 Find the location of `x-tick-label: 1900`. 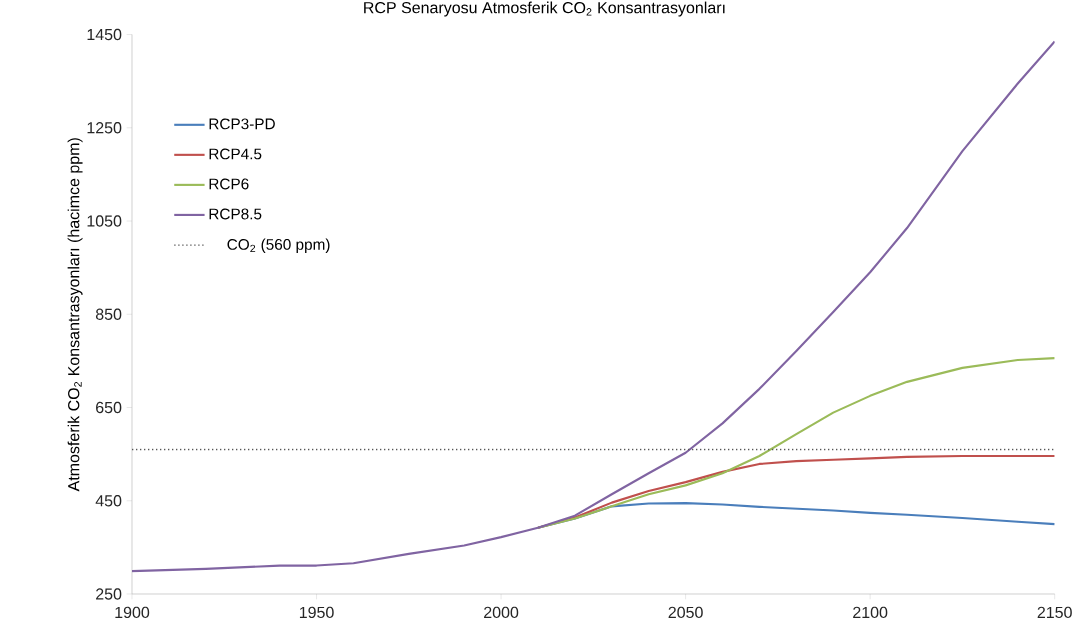

x-tick-label: 1900 is located at coordinates (132, 612).